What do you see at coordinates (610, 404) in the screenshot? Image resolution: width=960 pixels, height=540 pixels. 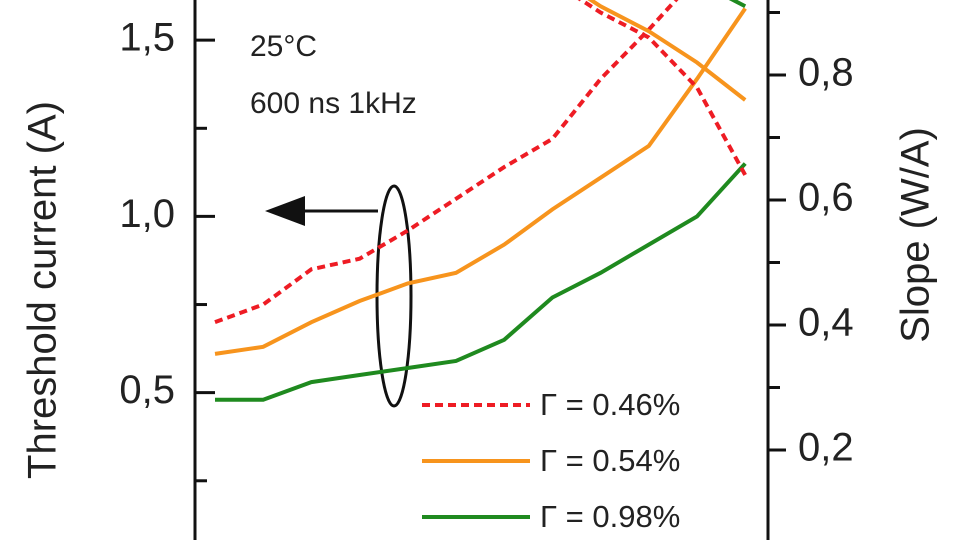 I see `legend-label: Γ = 0.46%` at bounding box center [610, 404].